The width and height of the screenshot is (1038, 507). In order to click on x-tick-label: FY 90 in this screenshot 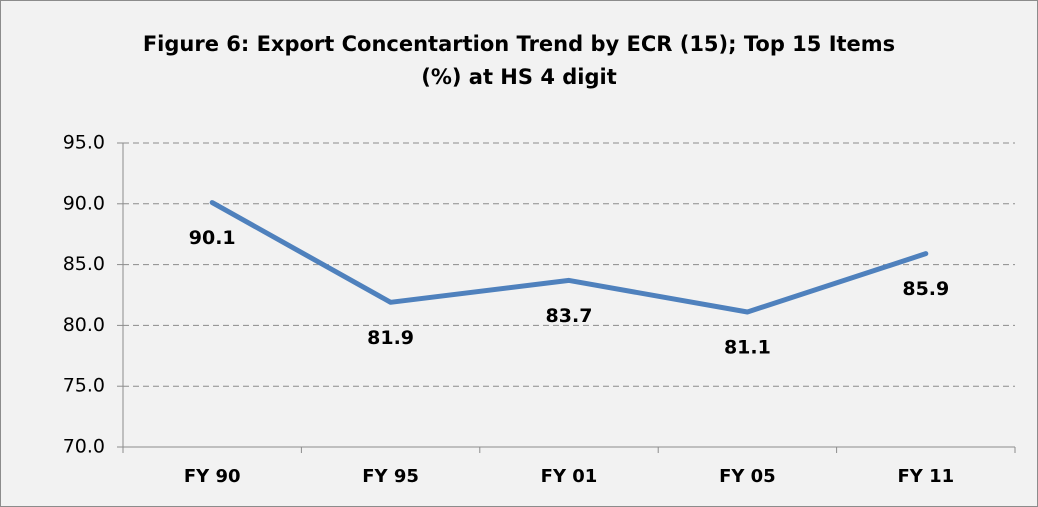, I will do `click(212, 476)`.